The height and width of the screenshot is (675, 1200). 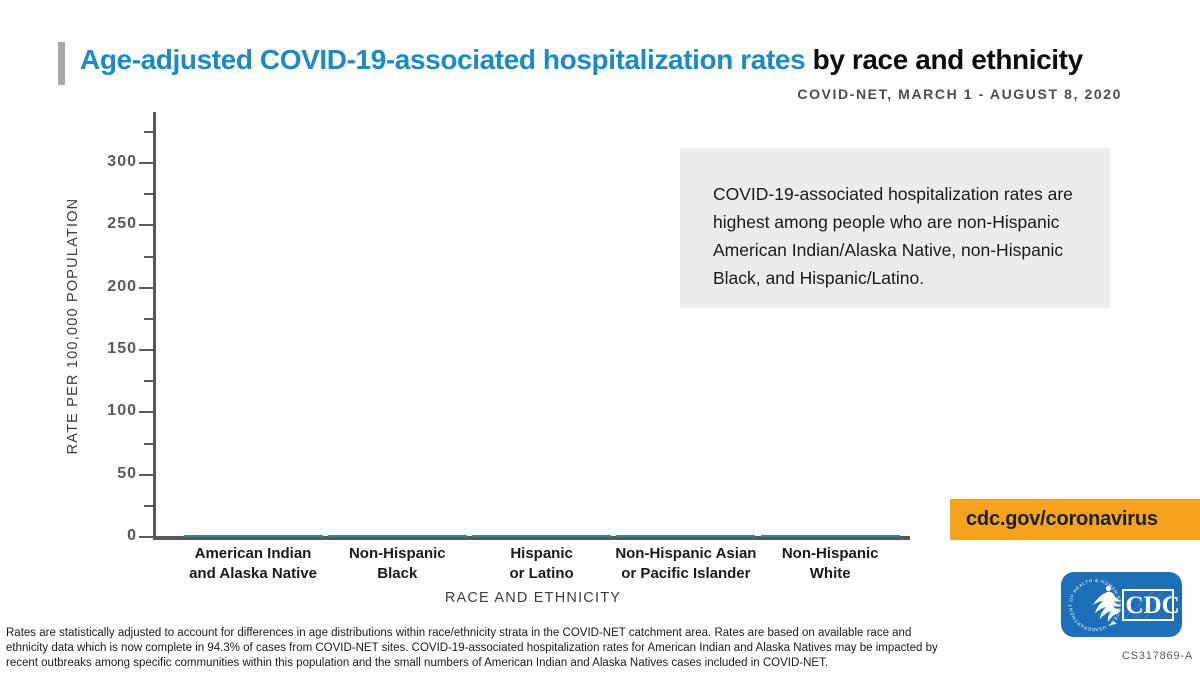 I want to click on y-axis-line, so click(x=154, y=325).